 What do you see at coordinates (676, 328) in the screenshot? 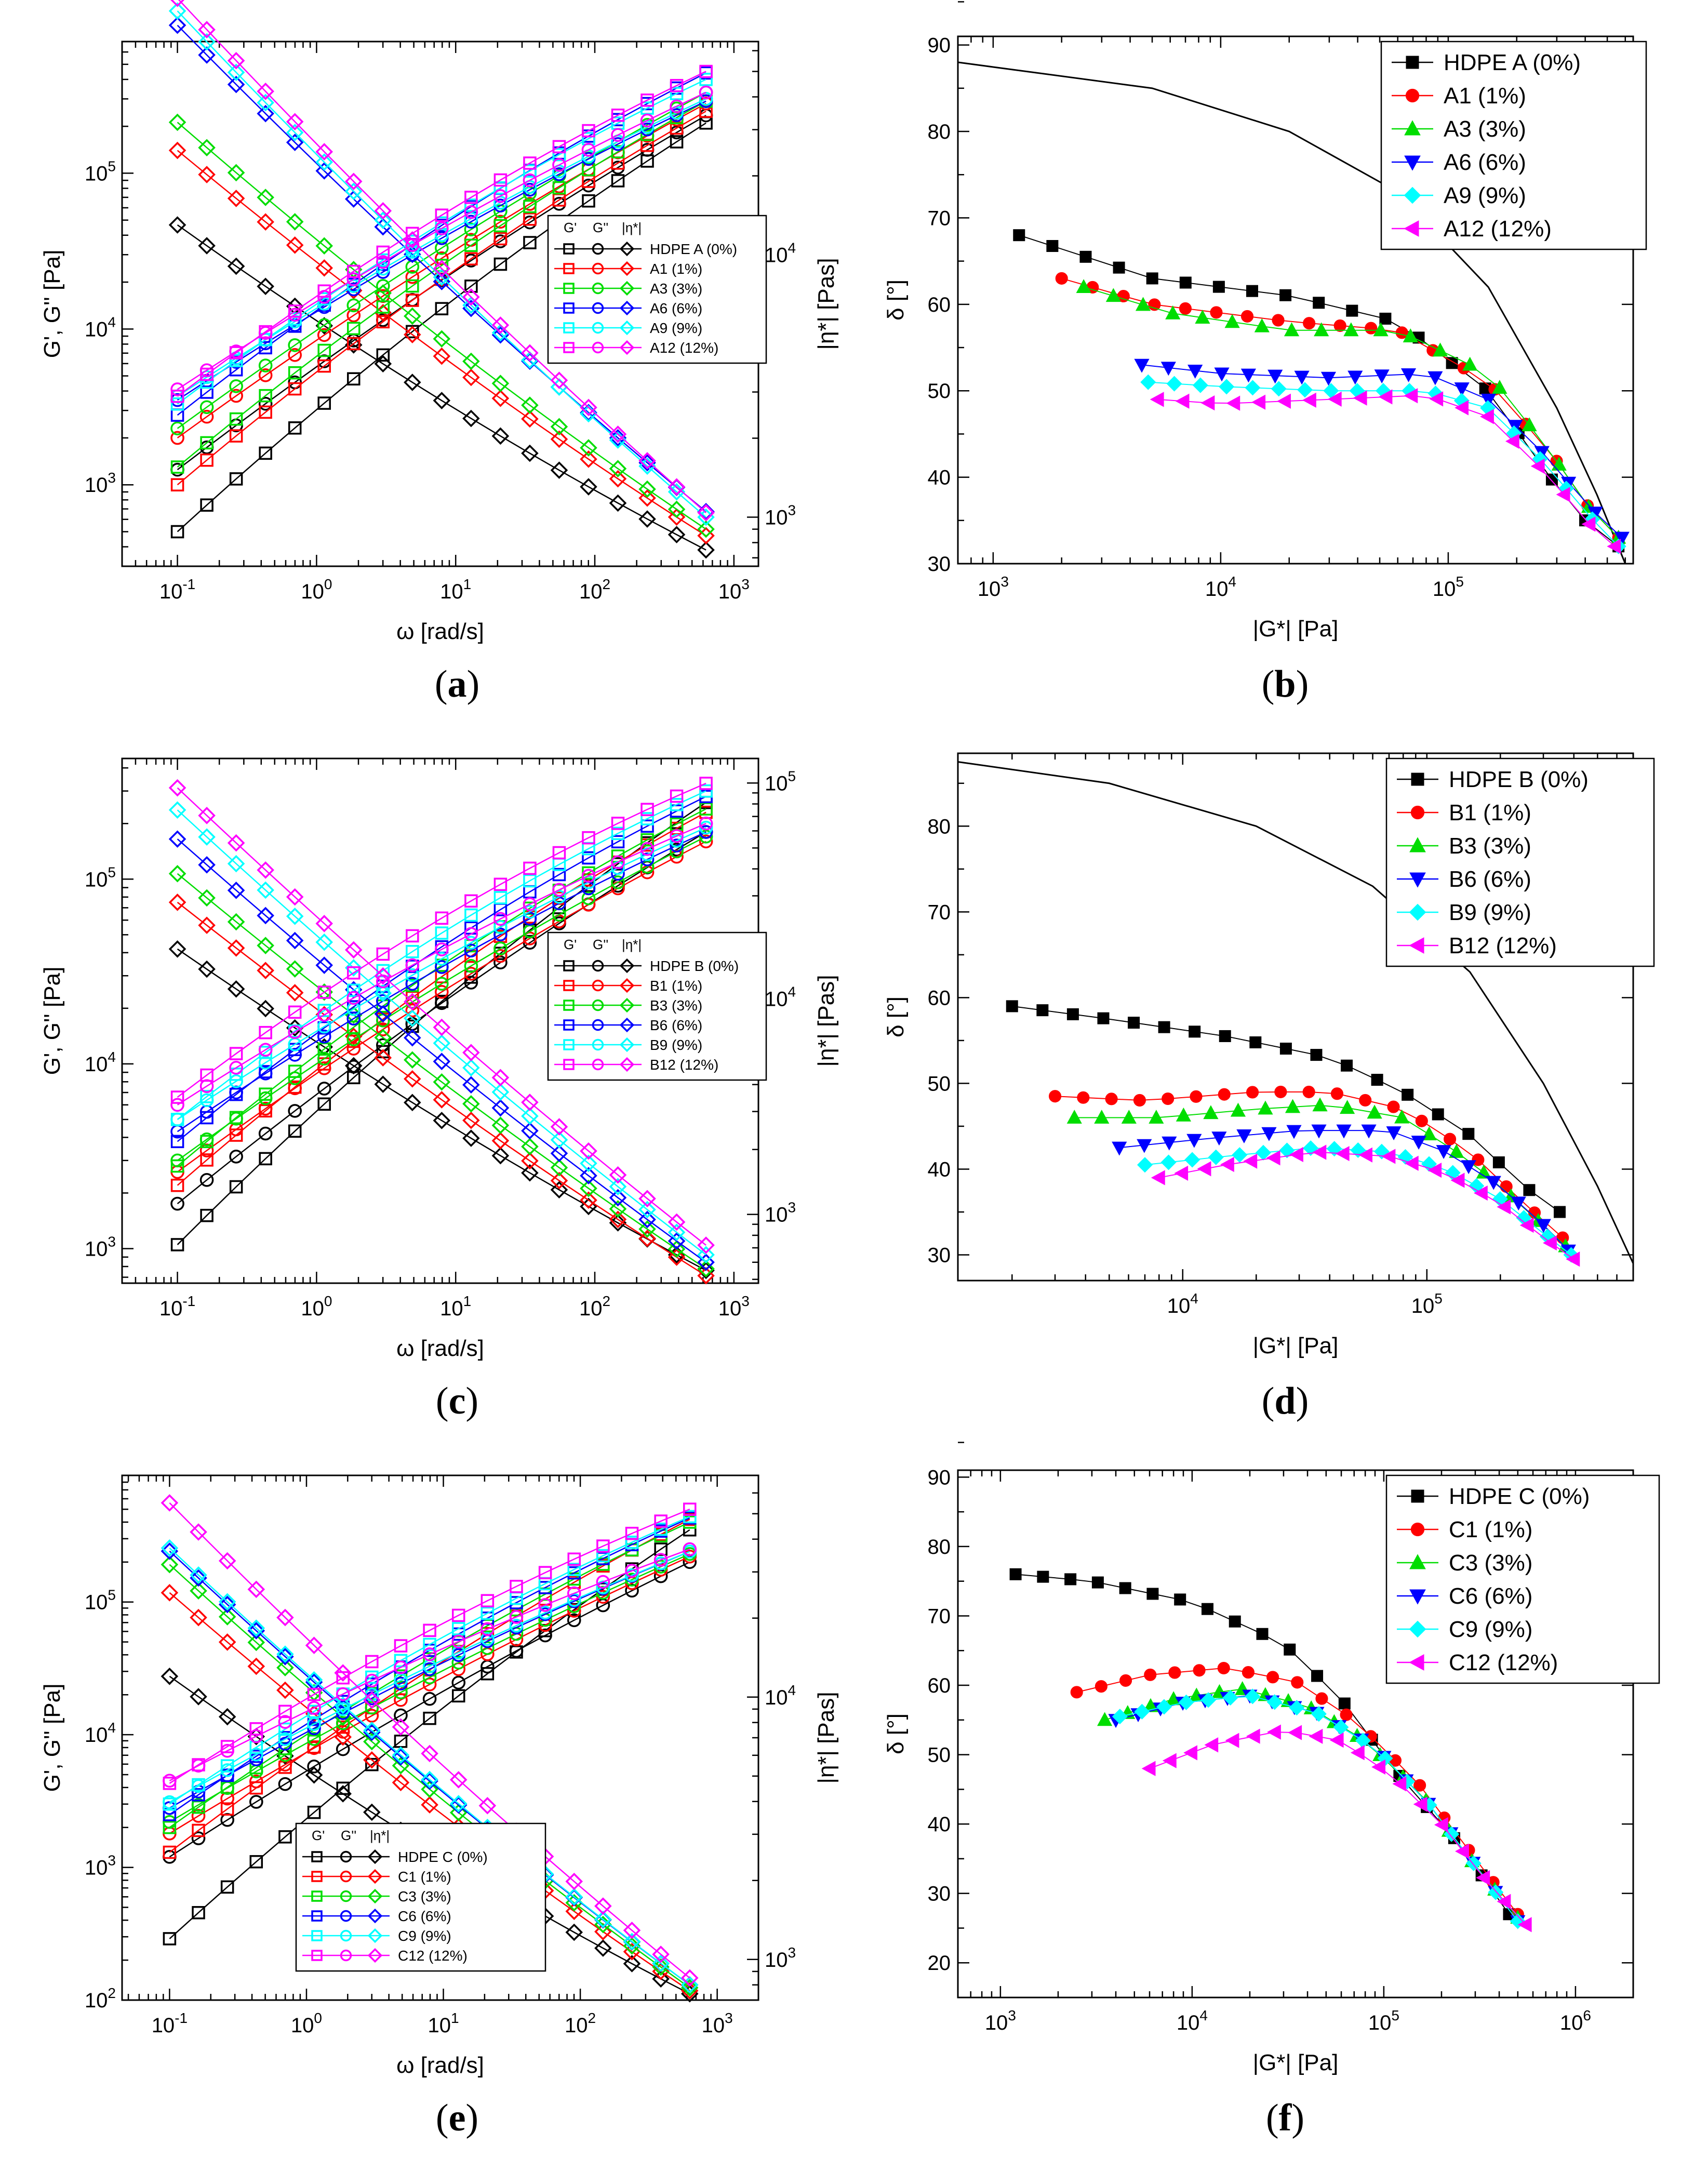
I see `legend-label: A9 (9%)` at bounding box center [676, 328].